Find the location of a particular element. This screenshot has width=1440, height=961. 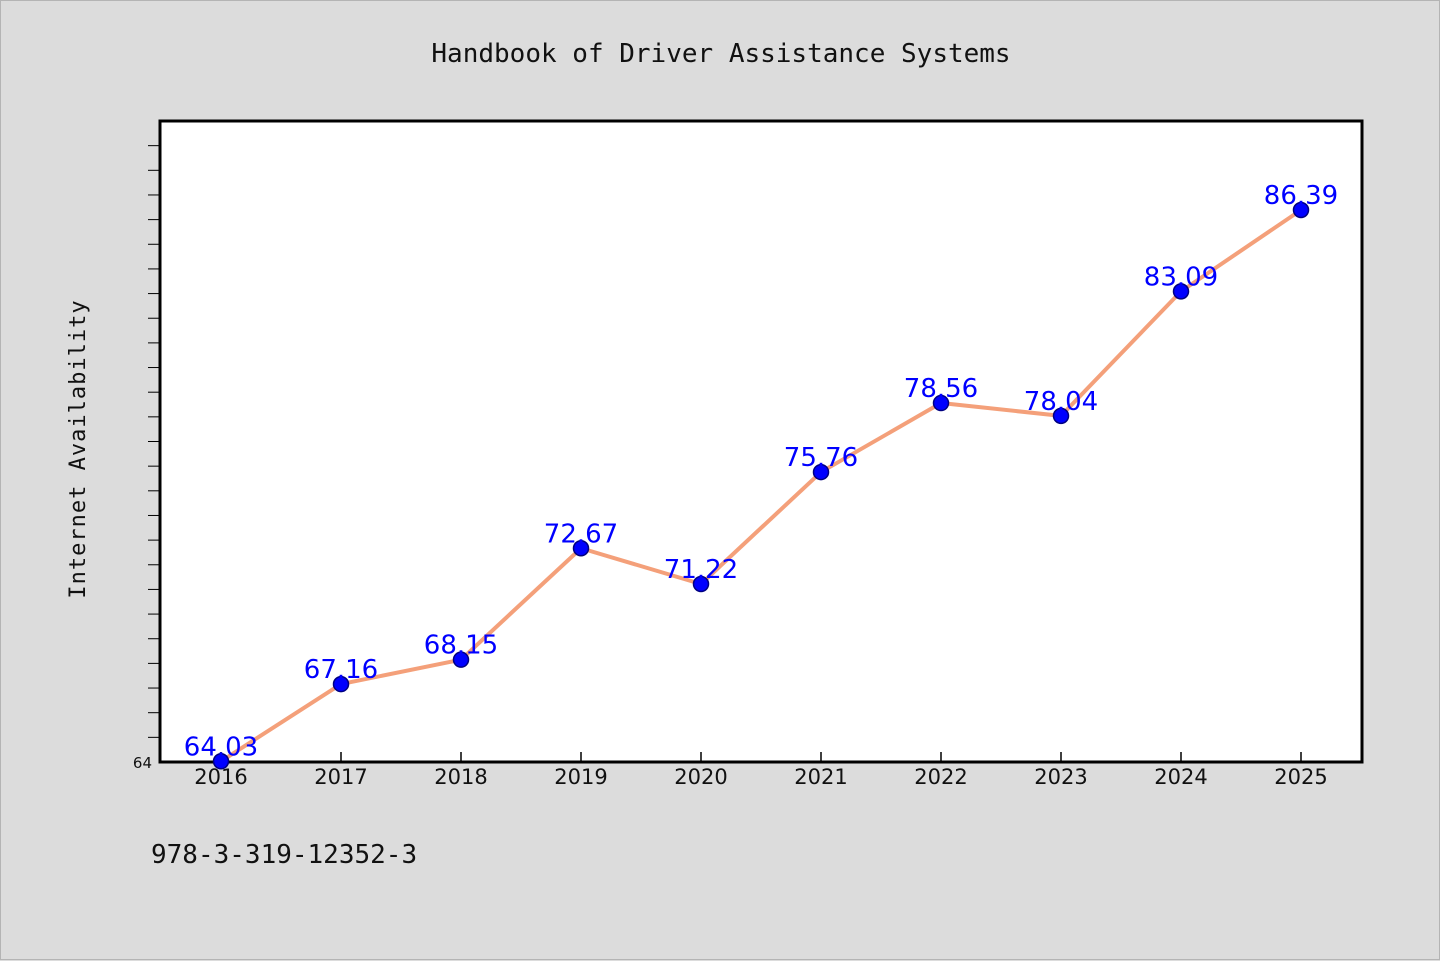

x-tick-label: 2020 is located at coordinates (700, 777).